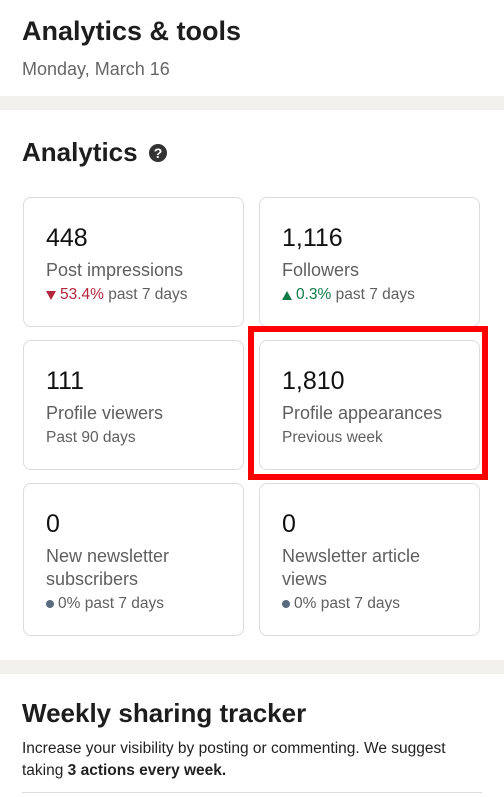  I want to click on period: Previous week, so click(332, 437).